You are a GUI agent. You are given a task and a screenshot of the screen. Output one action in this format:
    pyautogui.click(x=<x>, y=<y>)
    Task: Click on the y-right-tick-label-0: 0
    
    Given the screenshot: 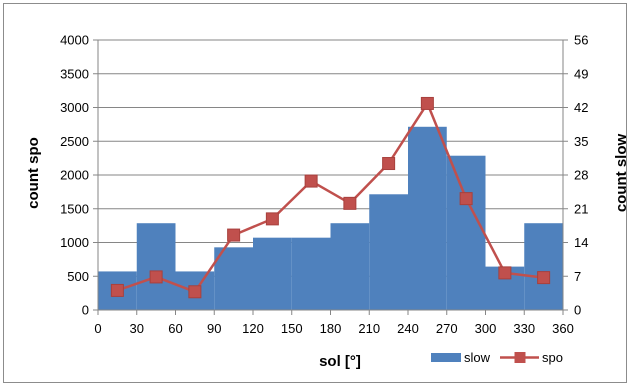 What is the action you would take?
    pyautogui.click(x=577, y=310)
    